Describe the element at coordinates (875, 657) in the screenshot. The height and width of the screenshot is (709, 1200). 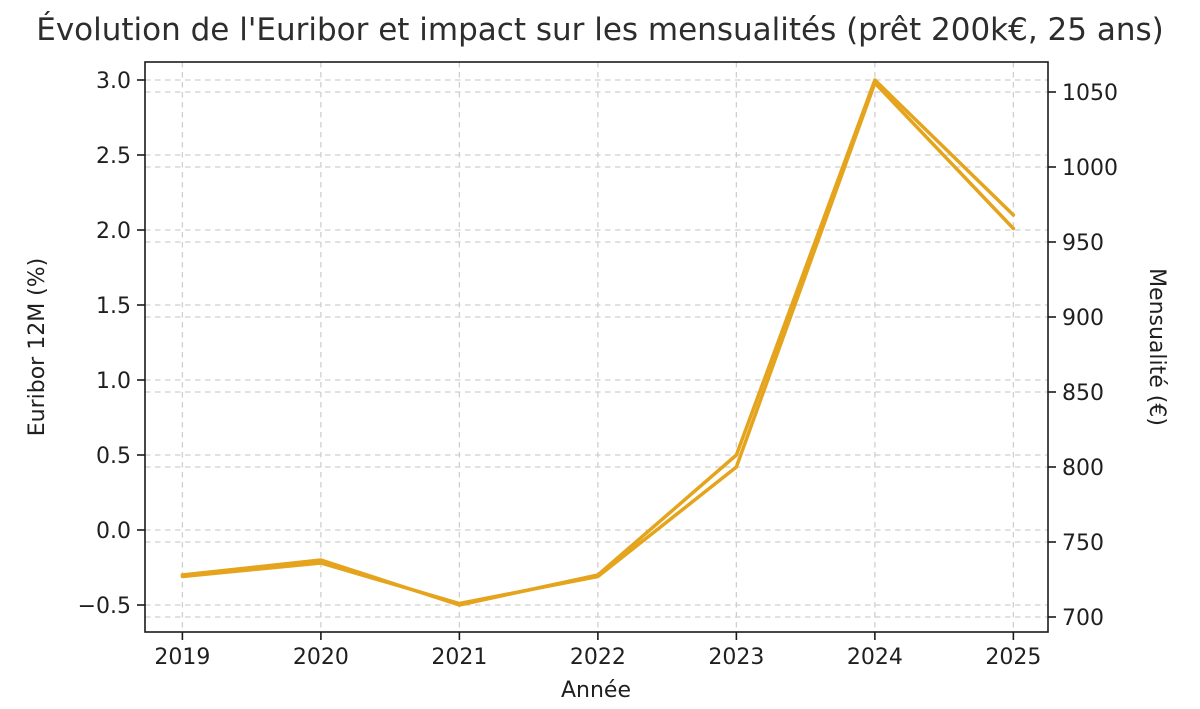
I see `x-tick-label: 2024` at that location.